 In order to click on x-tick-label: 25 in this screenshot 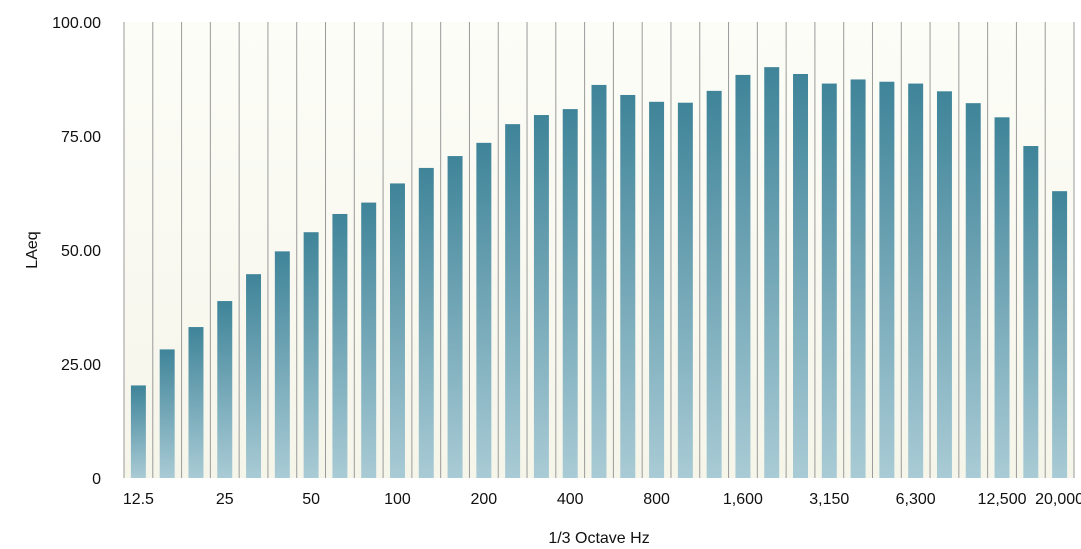, I will do `click(225, 499)`.